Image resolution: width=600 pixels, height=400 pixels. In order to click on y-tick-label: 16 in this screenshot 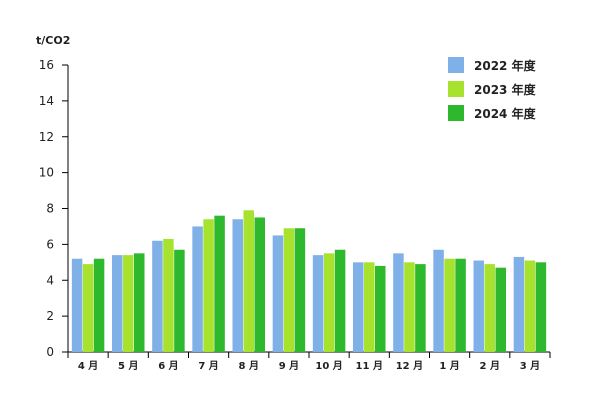, I will do `click(46, 65)`.